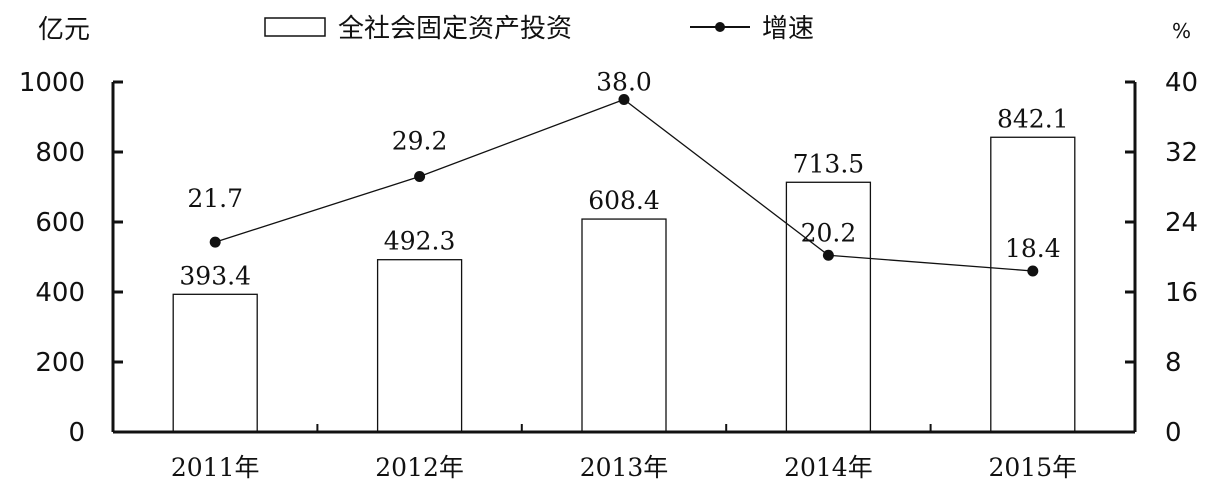  I want to click on x-tick-label: 2012年, so click(419, 467).